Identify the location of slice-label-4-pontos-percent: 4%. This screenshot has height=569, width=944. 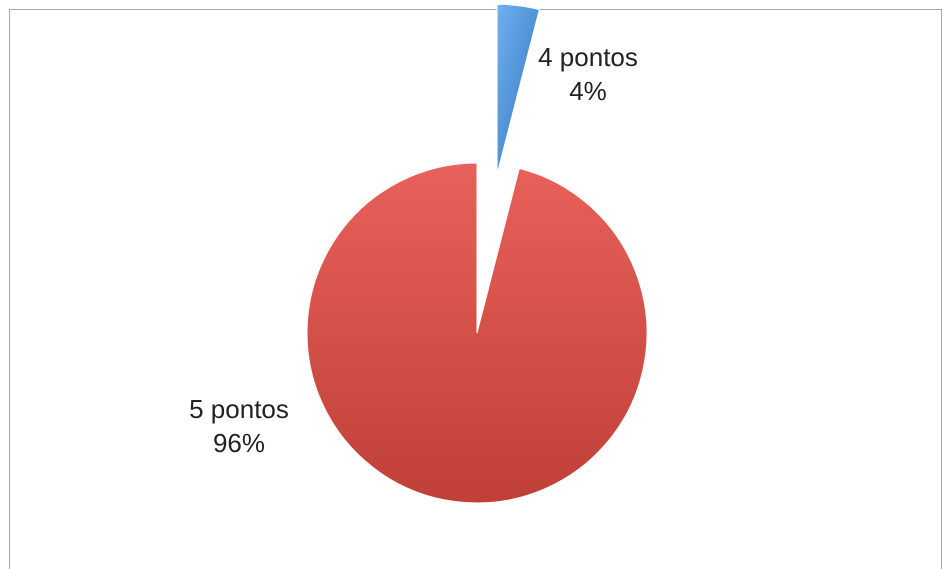
(588, 91).